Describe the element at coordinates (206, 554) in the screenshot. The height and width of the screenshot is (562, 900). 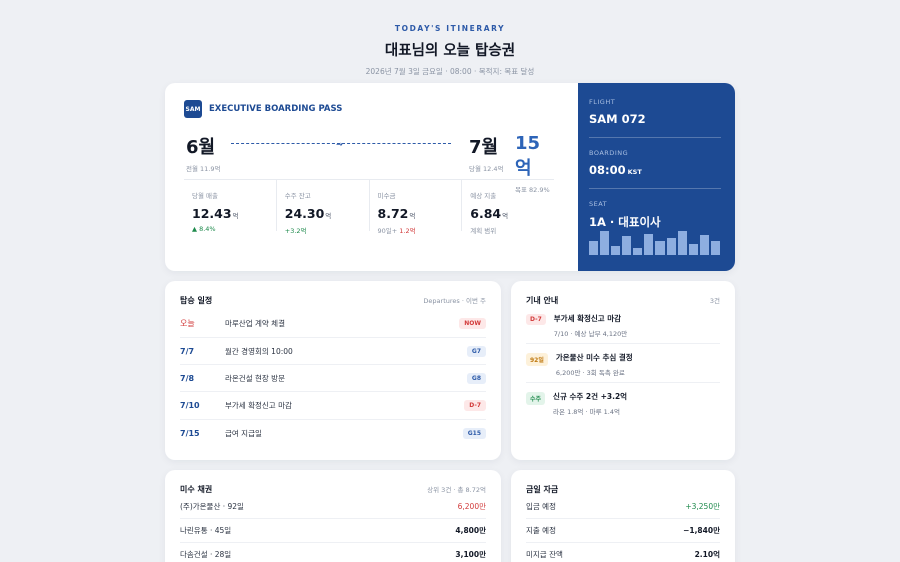
I see `receivable-name: 다솜건설 · 28일` at that location.